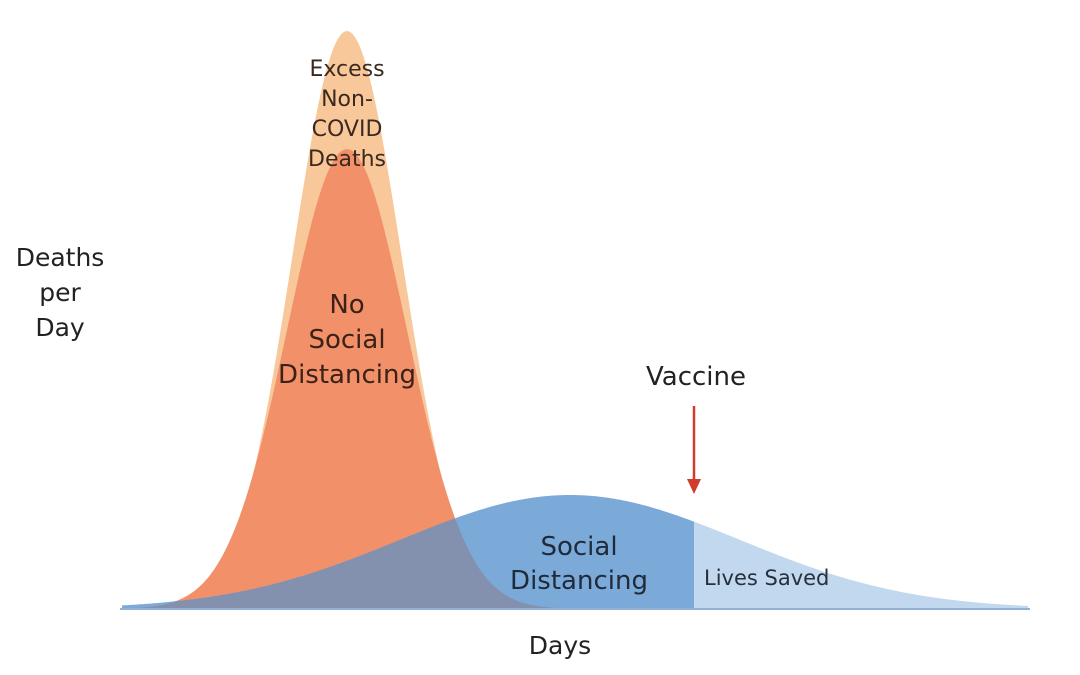  What do you see at coordinates (696, 377) in the screenshot?
I see `vaccine-label: Vaccine` at bounding box center [696, 377].